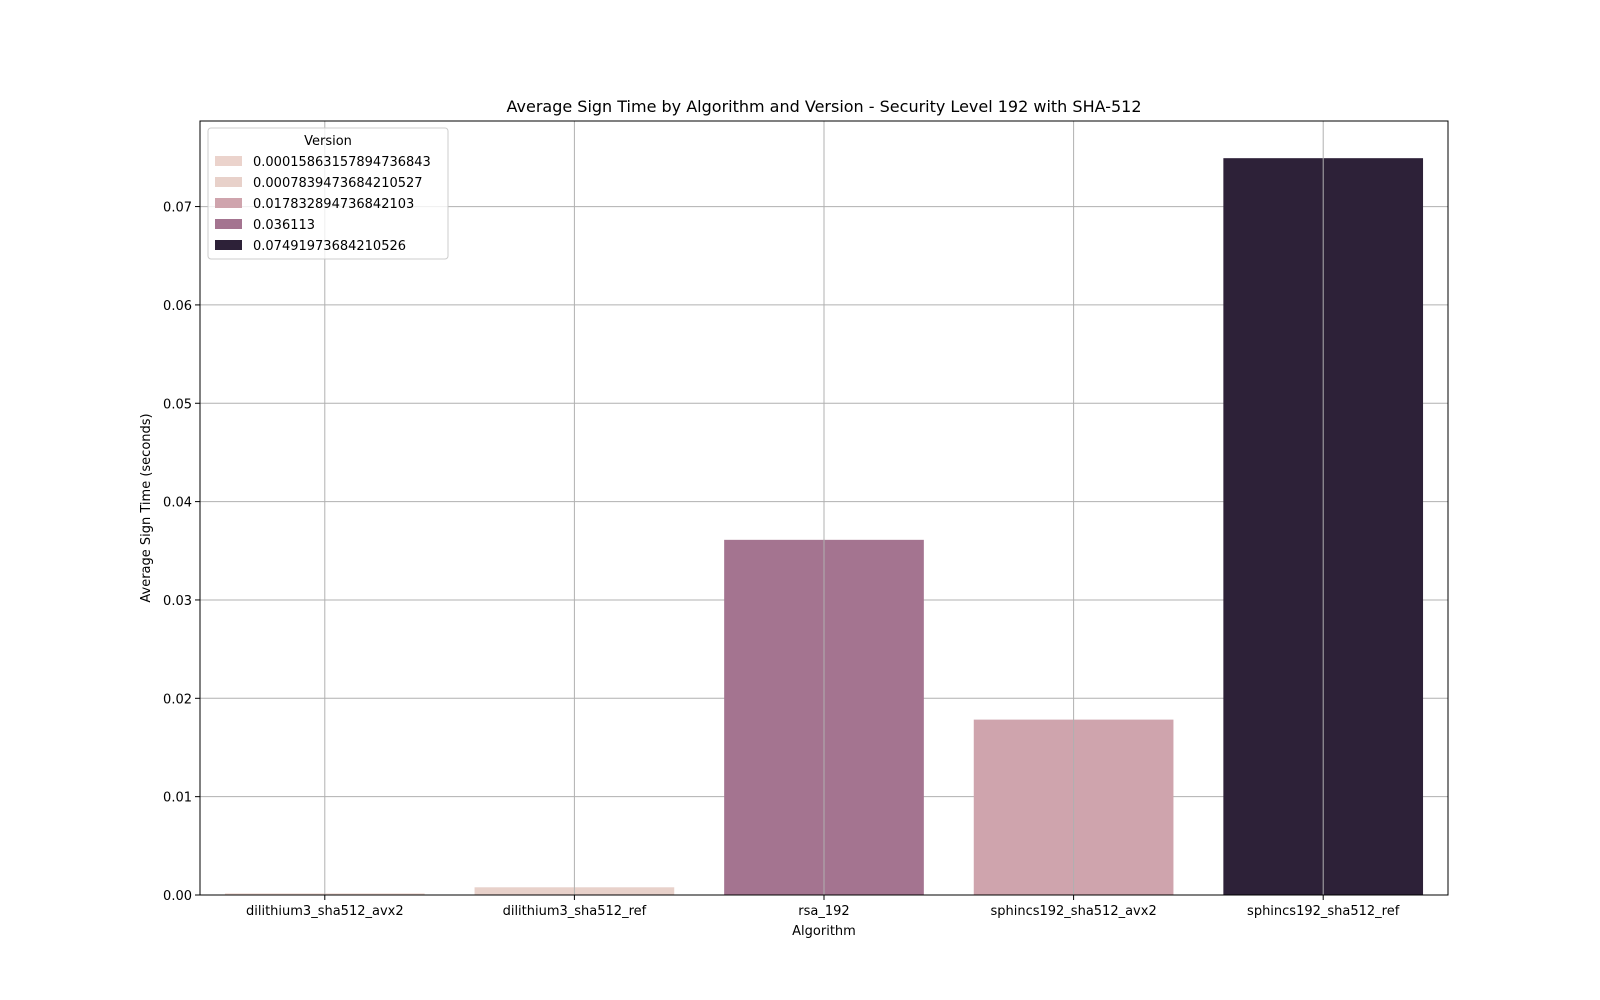 This screenshot has width=1600, height=1000. What do you see at coordinates (177, 798) in the screenshot?
I see `y-tick-label: 0.01` at bounding box center [177, 798].